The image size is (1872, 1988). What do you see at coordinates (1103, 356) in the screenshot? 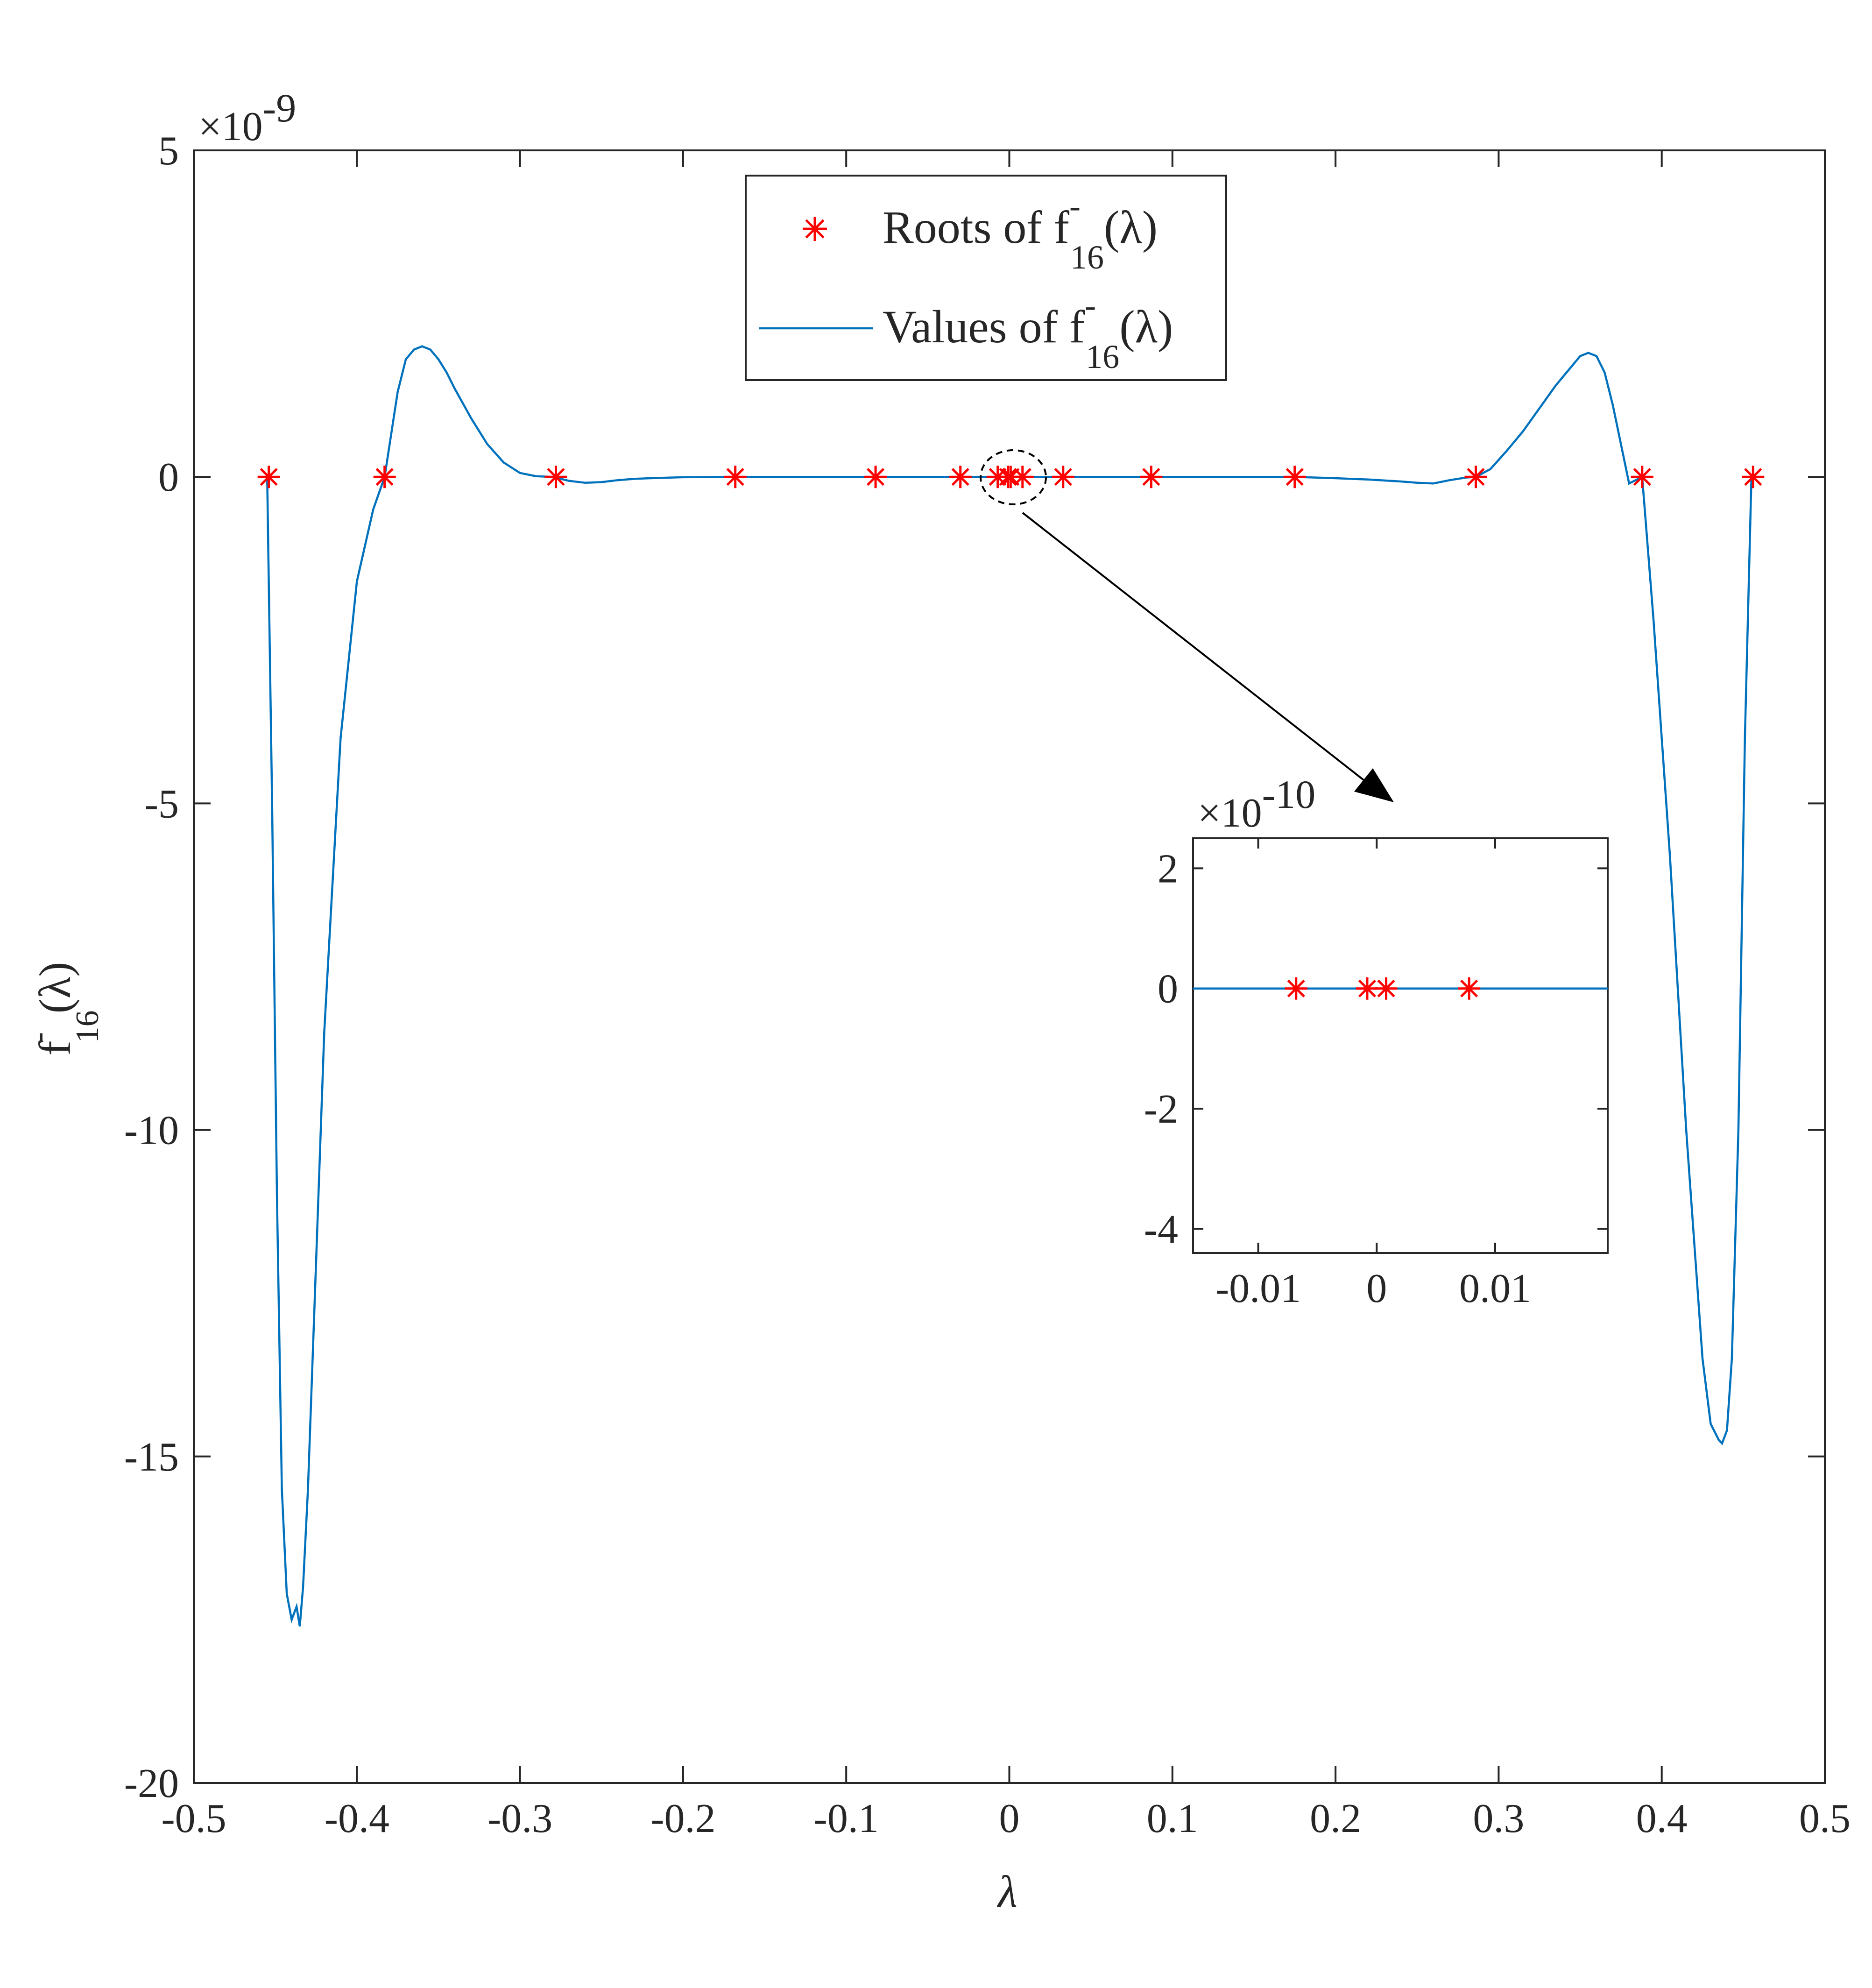
I see `legend-values-sub: 16` at bounding box center [1103, 356].